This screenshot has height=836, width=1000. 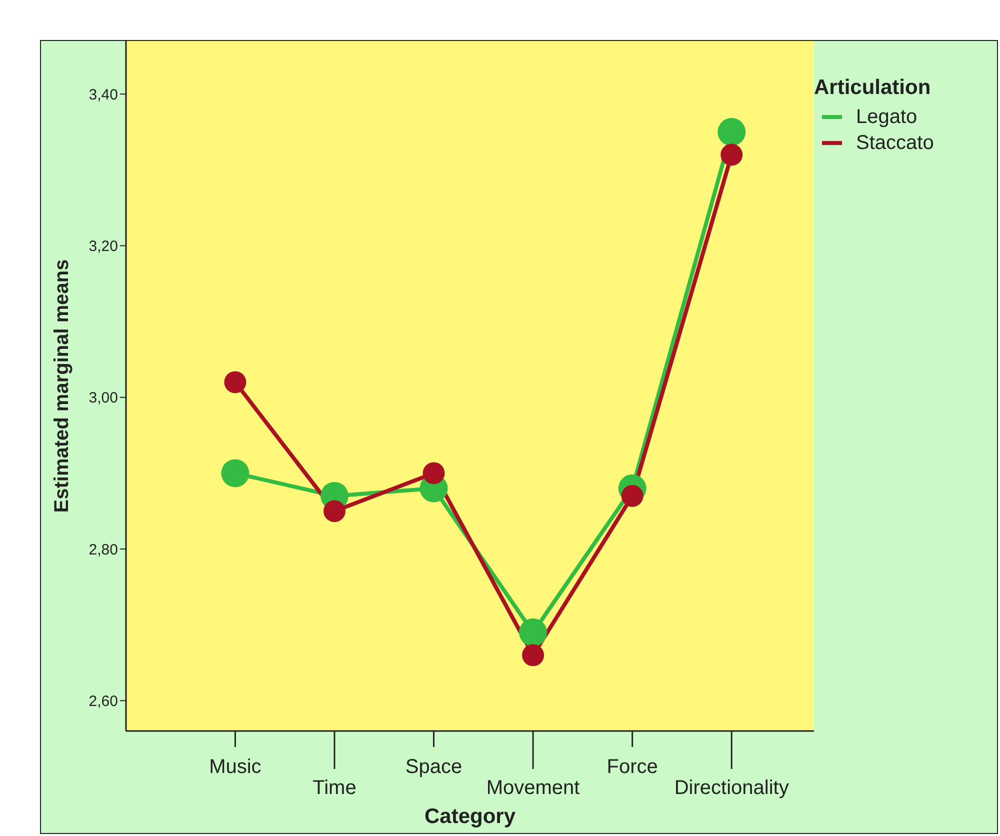 What do you see at coordinates (632, 767) in the screenshot?
I see `x-tick-label: Force` at bounding box center [632, 767].